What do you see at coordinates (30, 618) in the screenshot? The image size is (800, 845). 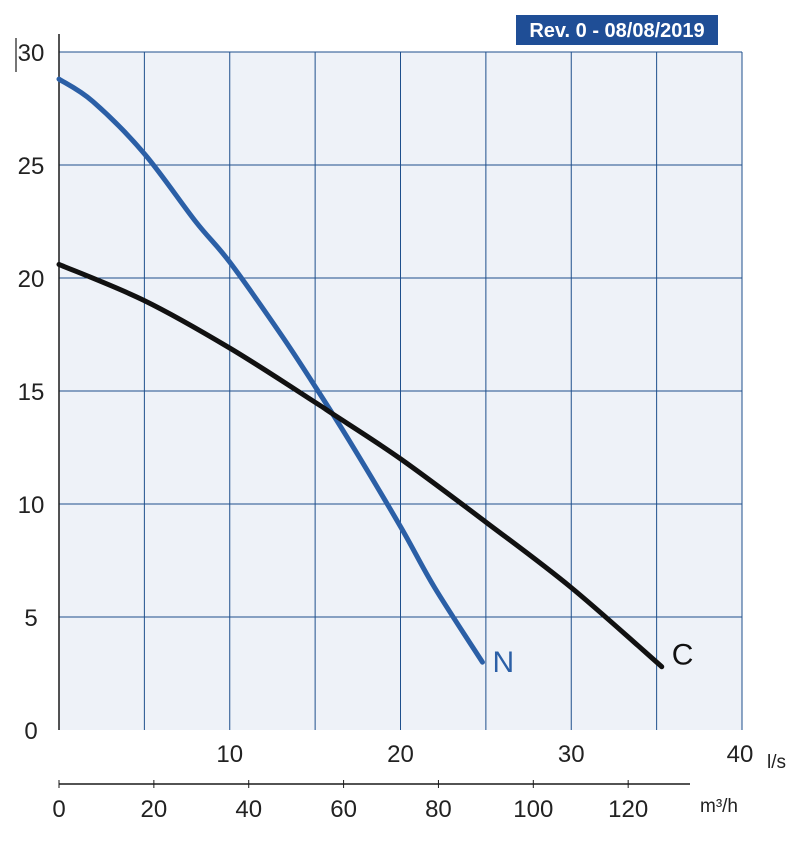 I see `y-tick-label: 5` at bounding box center [30, 618].